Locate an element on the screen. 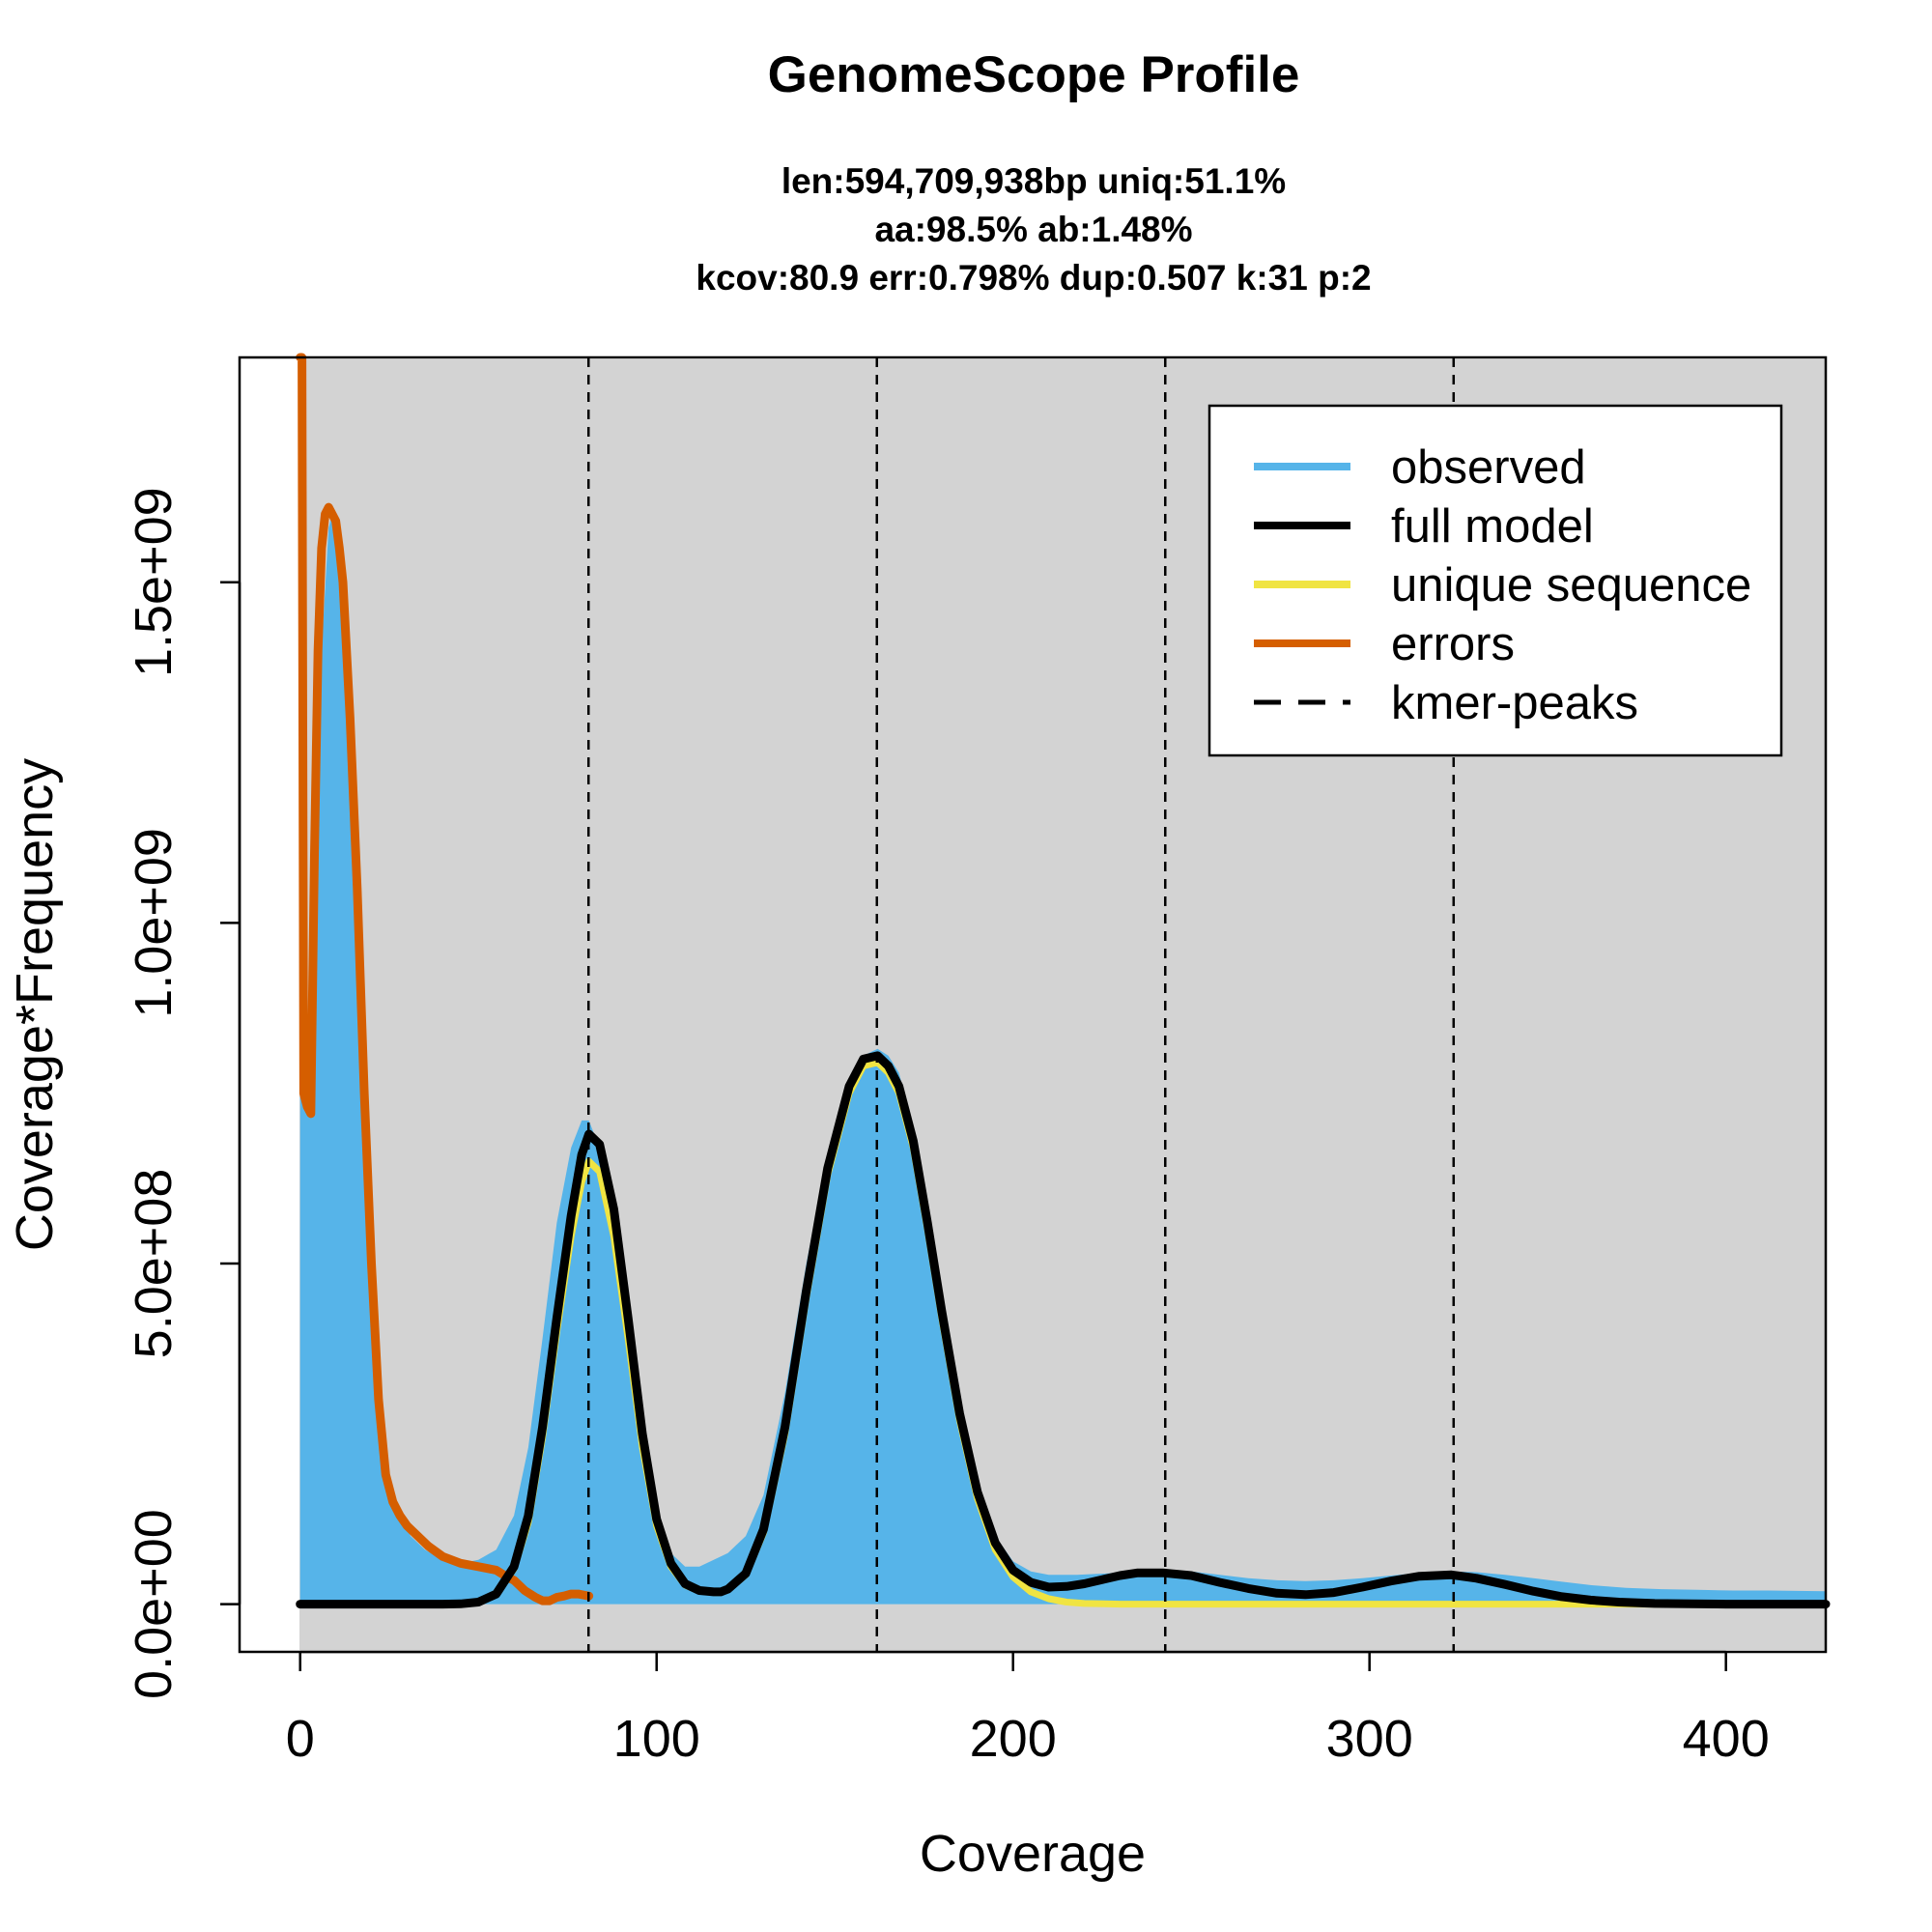 Image resolution: width=1932 pixels, height=1932 pixels. x-tick-label-100: 100 is located at coordinates (656, 1739).